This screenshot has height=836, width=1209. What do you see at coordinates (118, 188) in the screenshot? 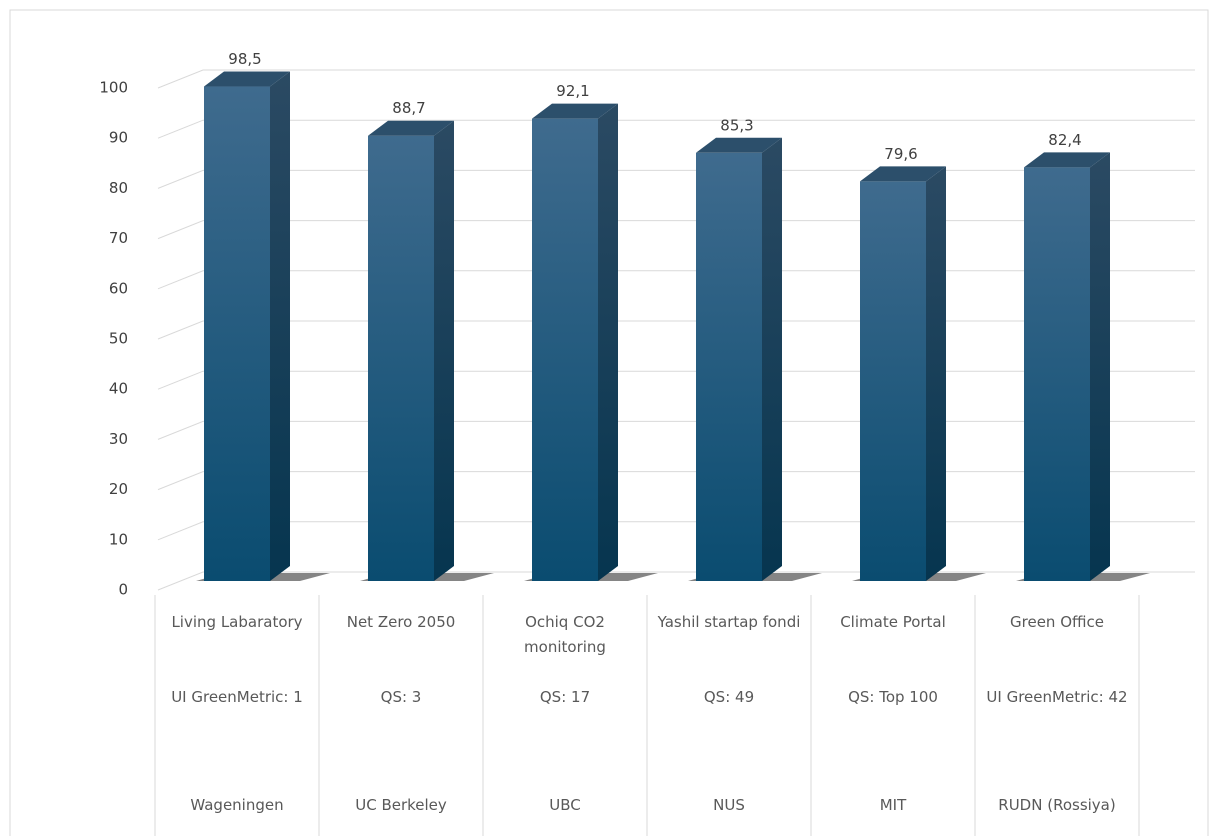
I see `y-tick-label: 80` at bounding box center [118, 188].